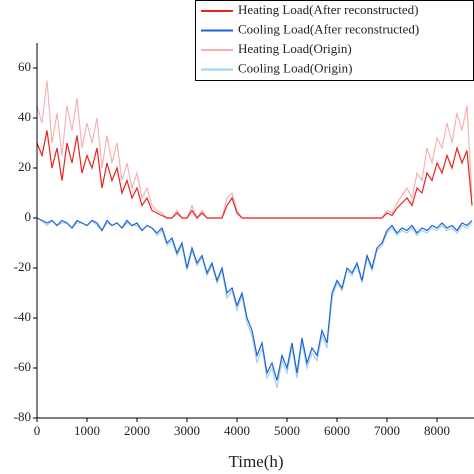  Describe the element at coordinates (437, 430) in the screenshot. I see `x-tick-label: 8000` at that location.